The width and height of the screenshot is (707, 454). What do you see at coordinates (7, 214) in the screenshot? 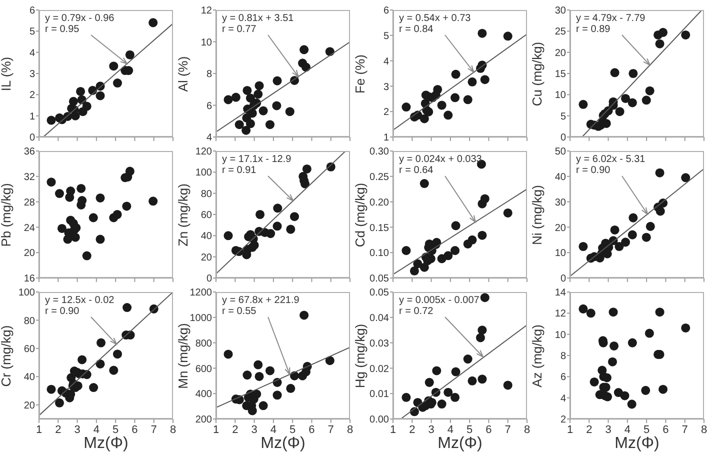
I see `y-axis-title: Pb (mg/kg)` at bounding box center [7, 214].